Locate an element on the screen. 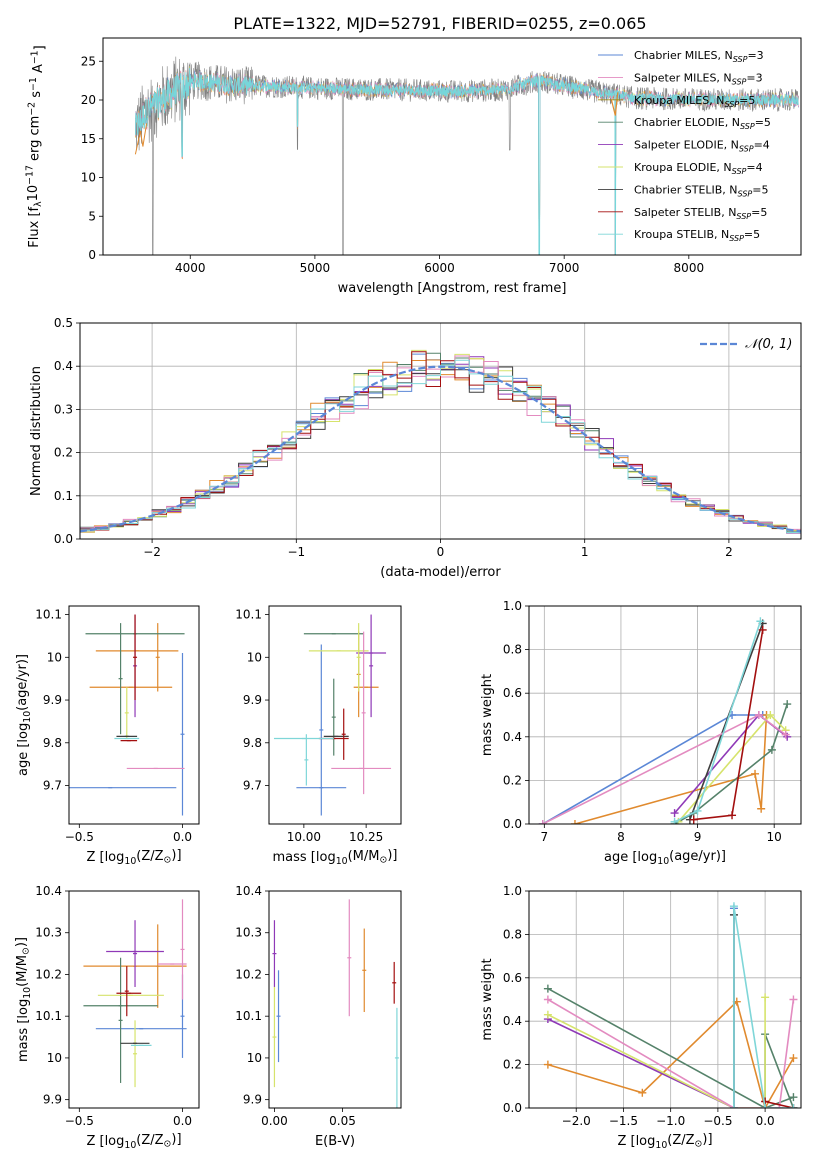 This screenshot has width=819, height=1170. weight_vs_age-ytick-label-4: 0.8 is located at coordinates (512, 650).